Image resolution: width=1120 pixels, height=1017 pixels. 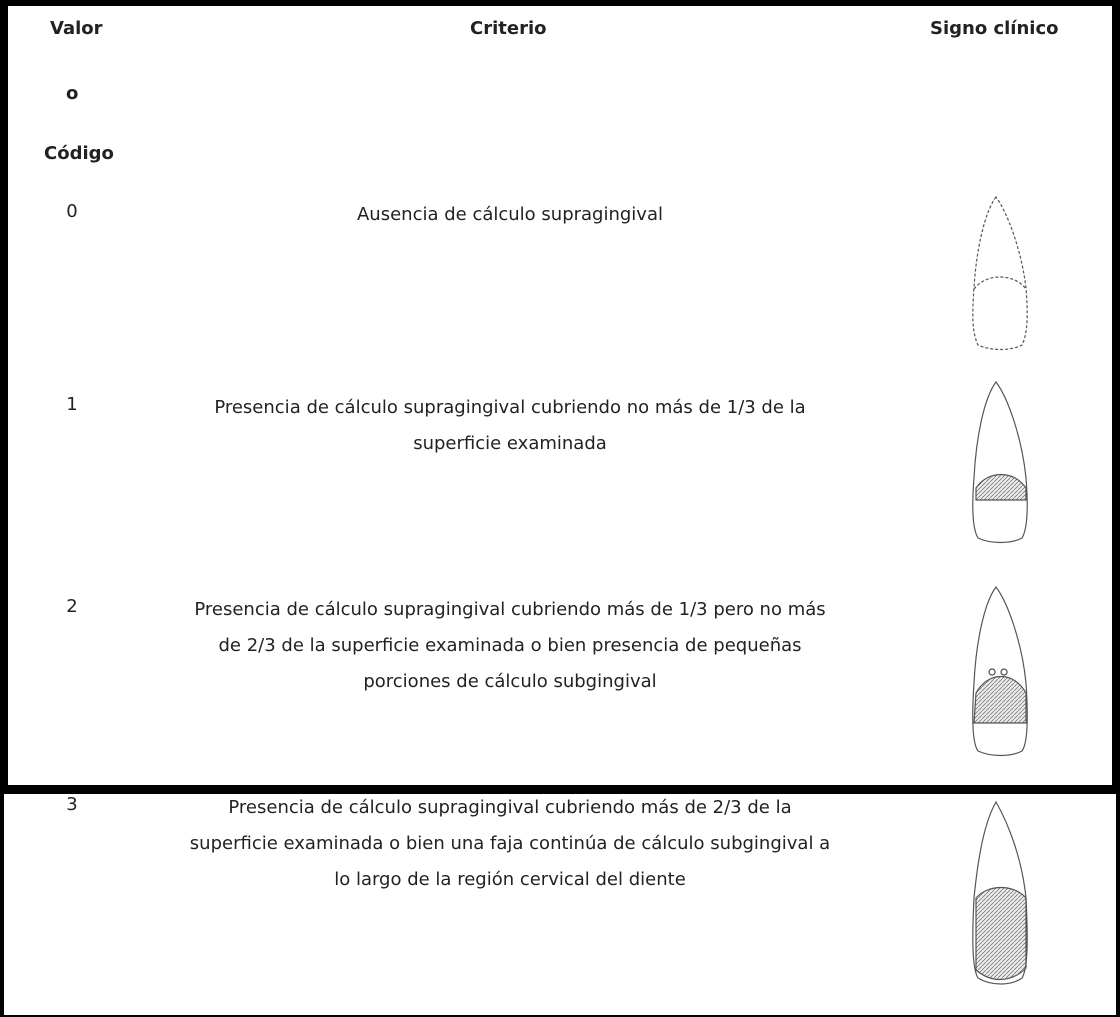 What do you see at coordinates (509, 214) in the screenshot?
I see `criterion-line: Ausencia de cálculo supragingival` at bounding box center [509, 214].